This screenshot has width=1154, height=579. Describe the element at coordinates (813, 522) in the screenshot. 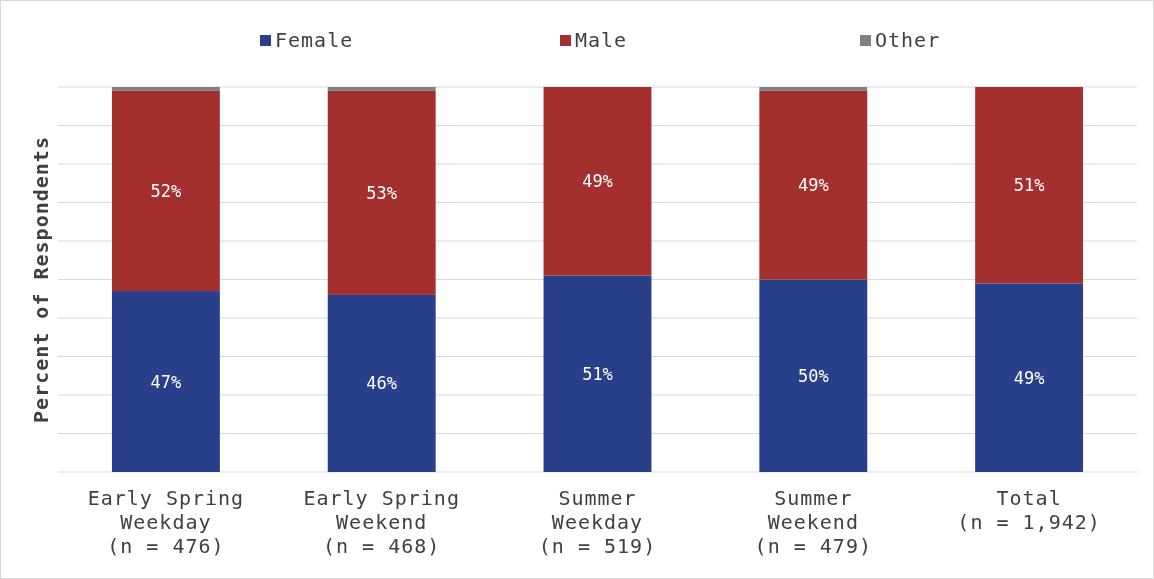

I see `x-tick-label: Summer Weekend (n = 479)` at that location.